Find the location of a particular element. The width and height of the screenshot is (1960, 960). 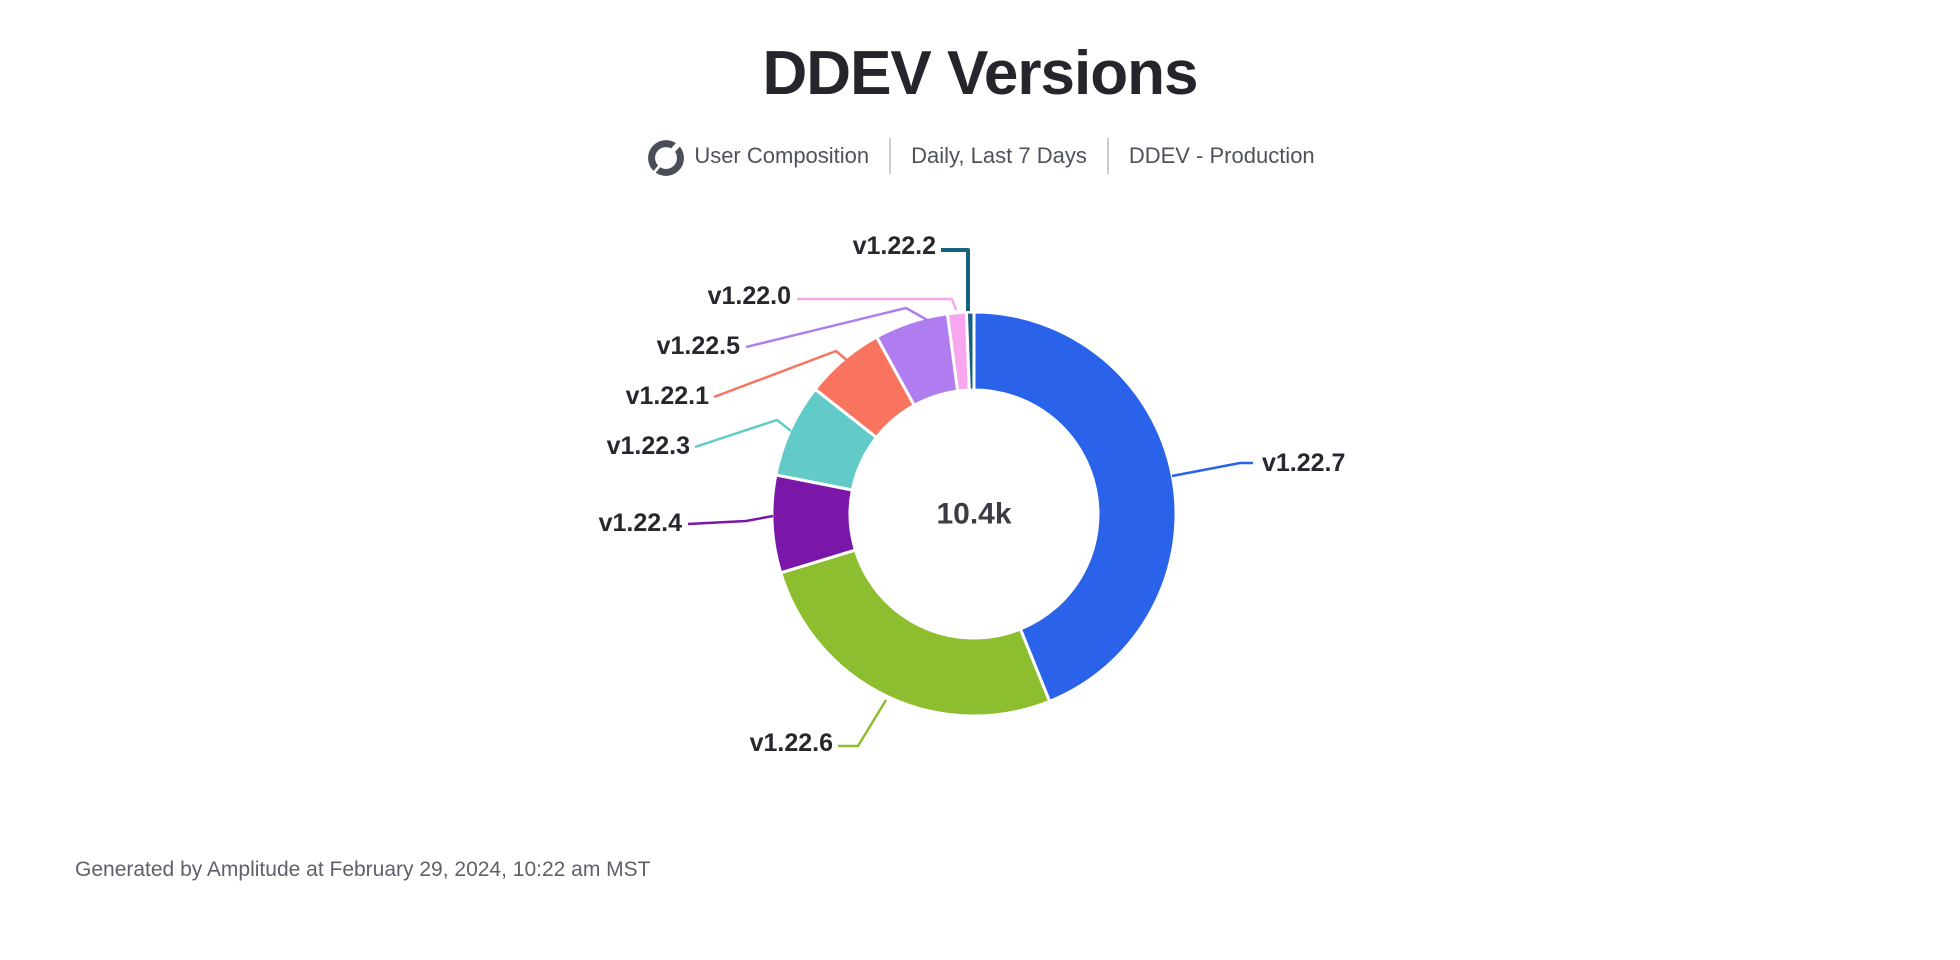

leader-line-v1.22.3 is located at coordinates (743, 433).